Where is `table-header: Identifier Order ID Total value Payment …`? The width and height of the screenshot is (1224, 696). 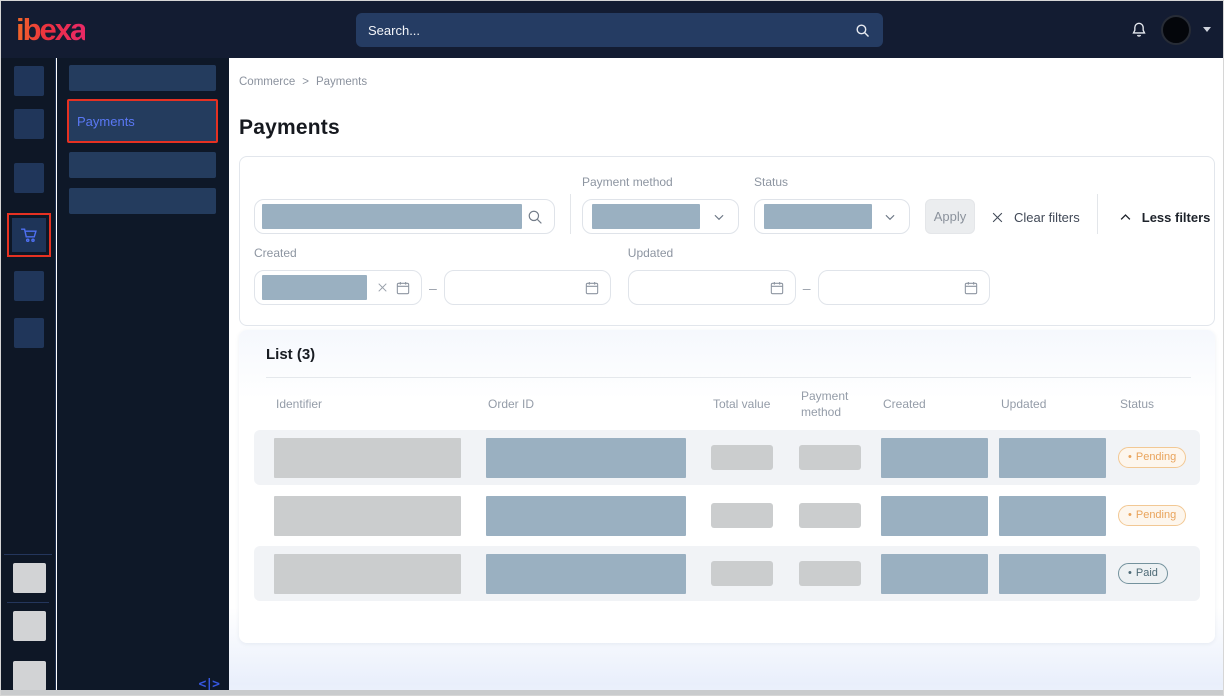 table-header: Identifier Order ID Total value Payment … is located at coordinates (727, 404).